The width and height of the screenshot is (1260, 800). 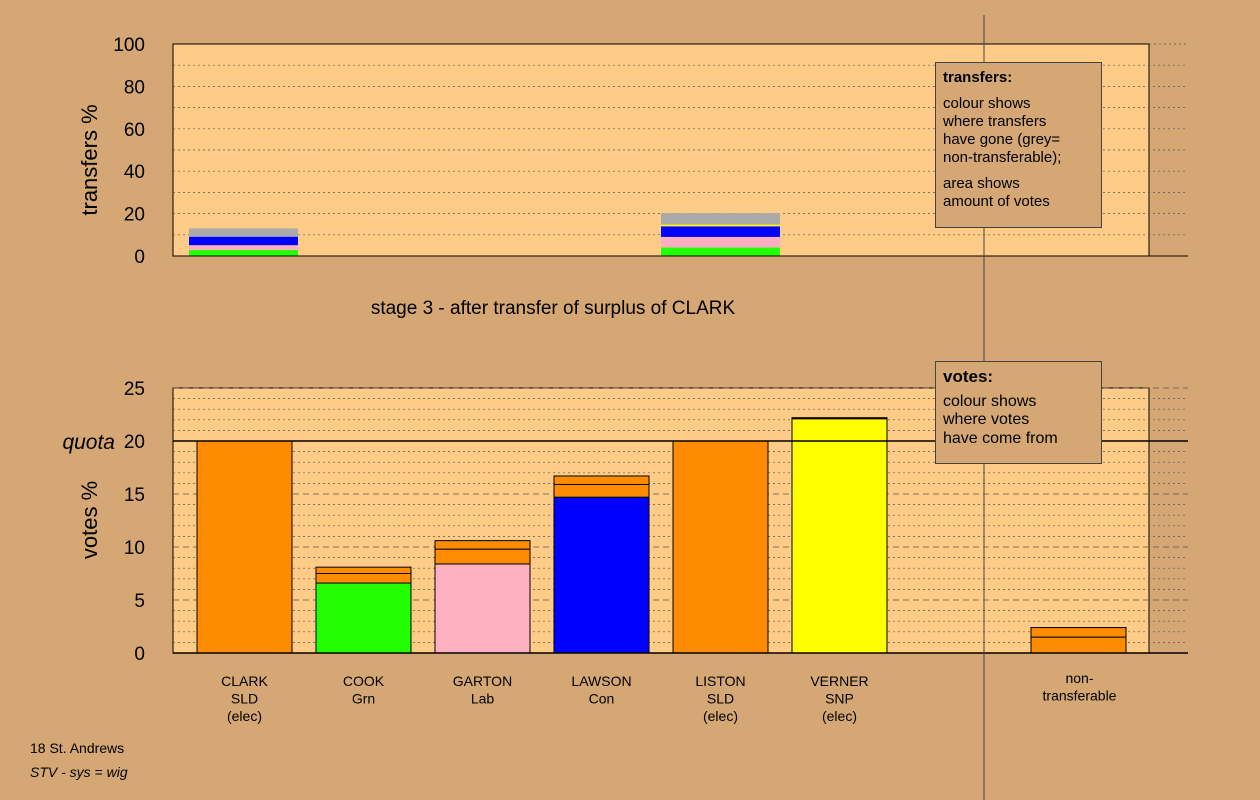 What do you see at coordinates (89, 520) in the screenshot?
I see `votes-y-axis-label: votes %` at bounding box center [89, 520].